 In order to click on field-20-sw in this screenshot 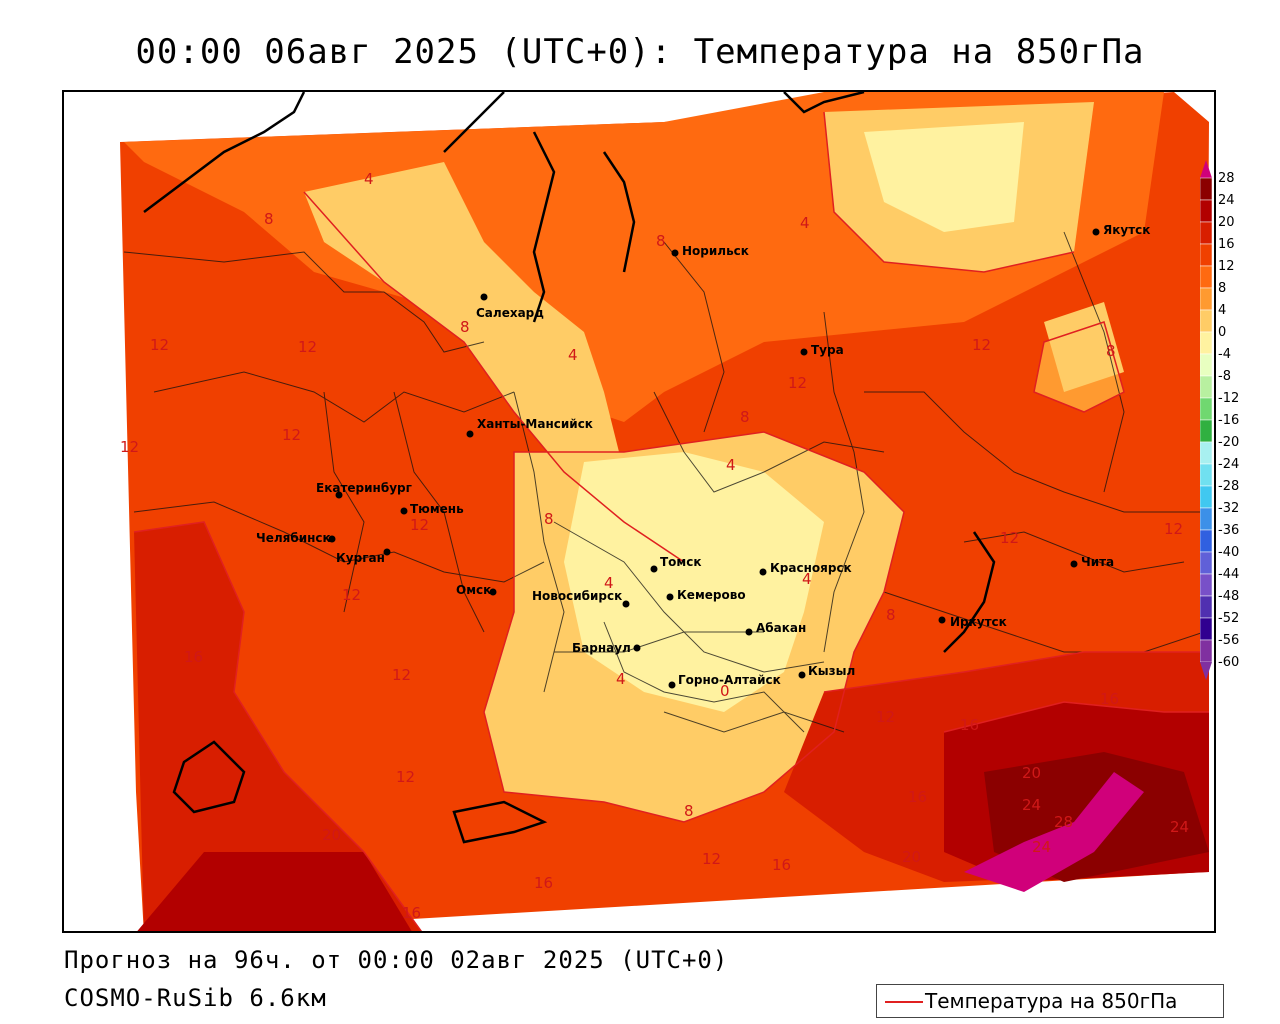, I will do `click(274, 891)`.